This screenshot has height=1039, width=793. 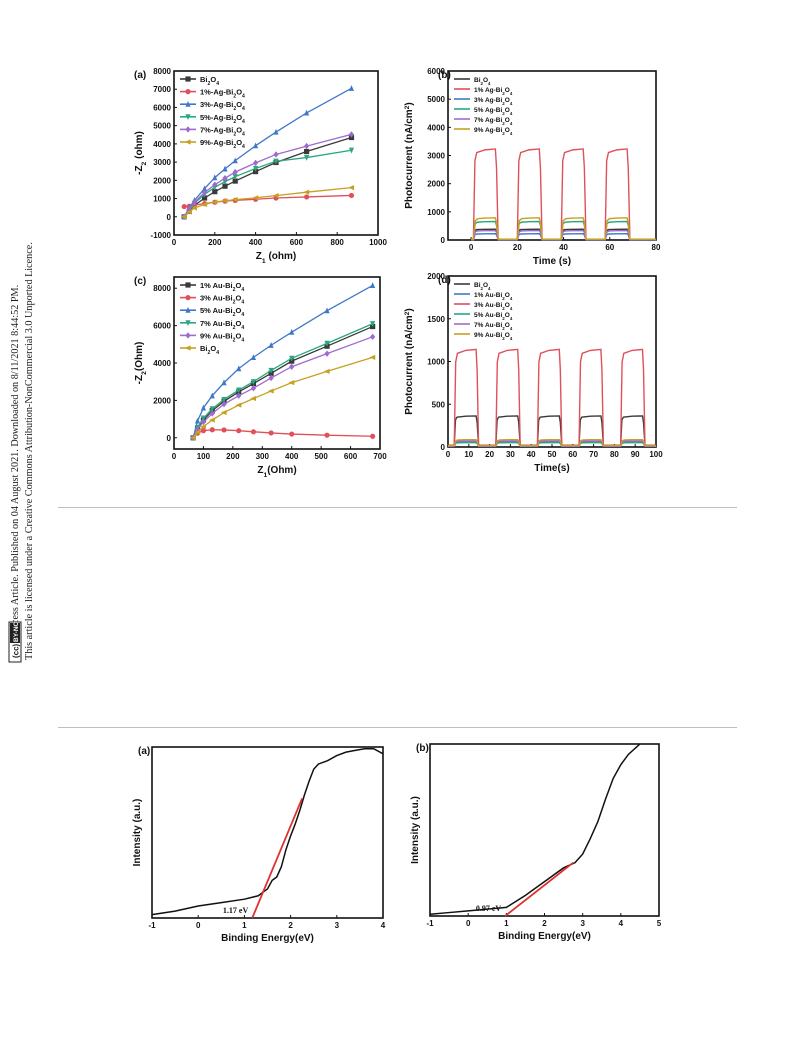 What do you see at coordinates (436, 319) in the screenshot?
I see `y-tick-label: 1500` at bounding box center [436, 319].